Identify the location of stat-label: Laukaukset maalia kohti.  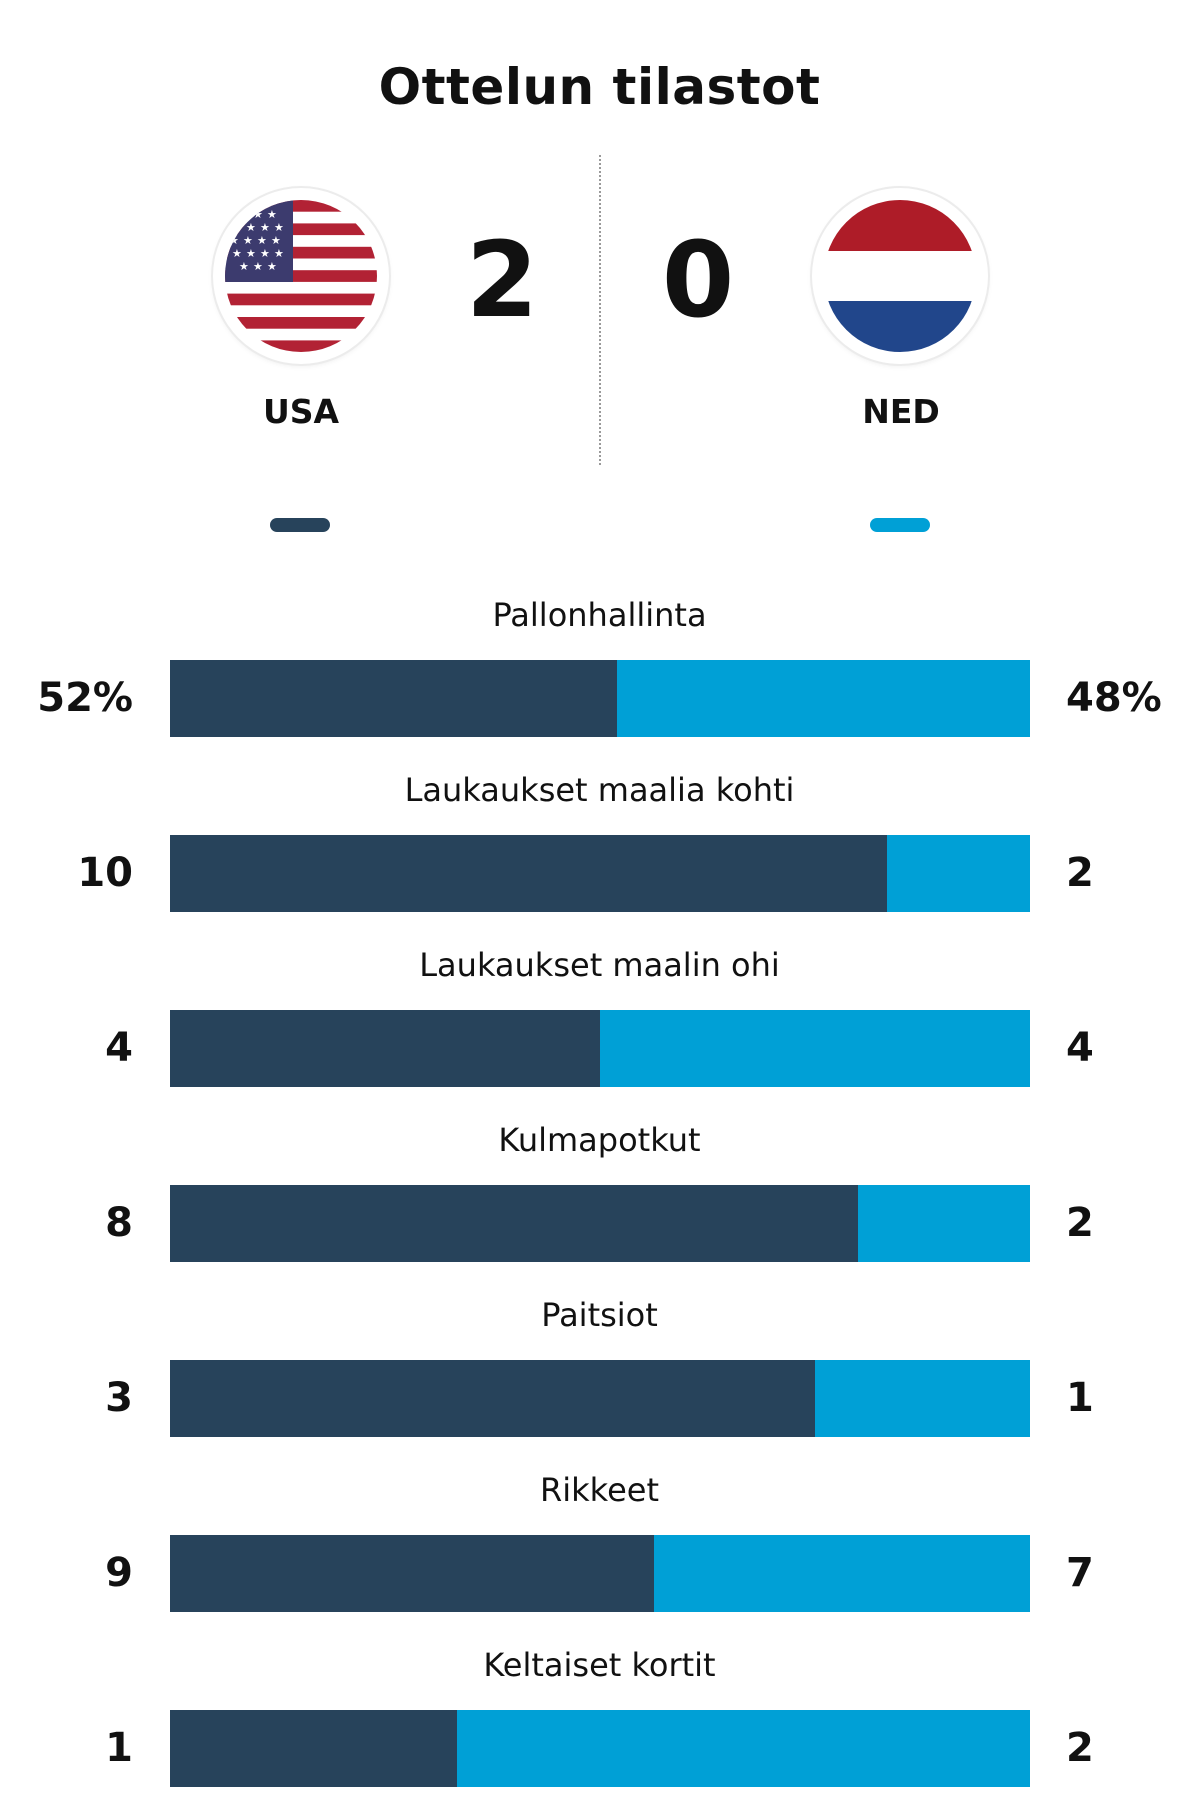
(599, 790).